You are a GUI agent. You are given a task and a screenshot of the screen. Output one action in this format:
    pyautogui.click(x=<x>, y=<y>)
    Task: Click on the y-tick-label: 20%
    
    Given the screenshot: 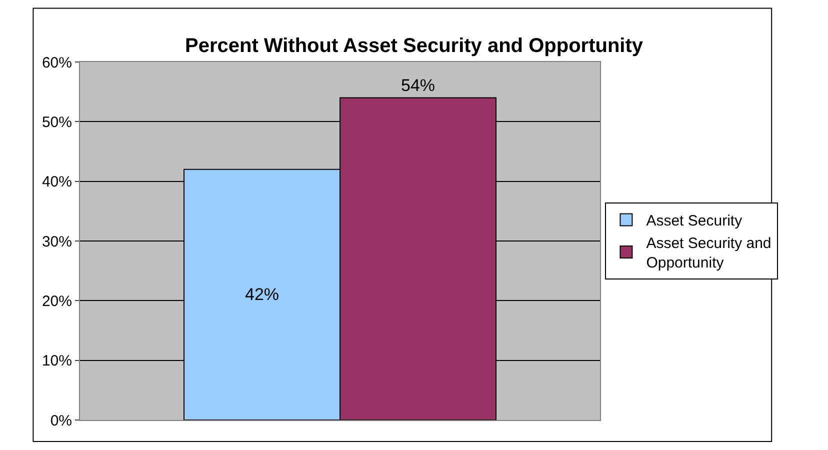 What is the action you would take?
    pyautogui.click(x=57, y=301)
    